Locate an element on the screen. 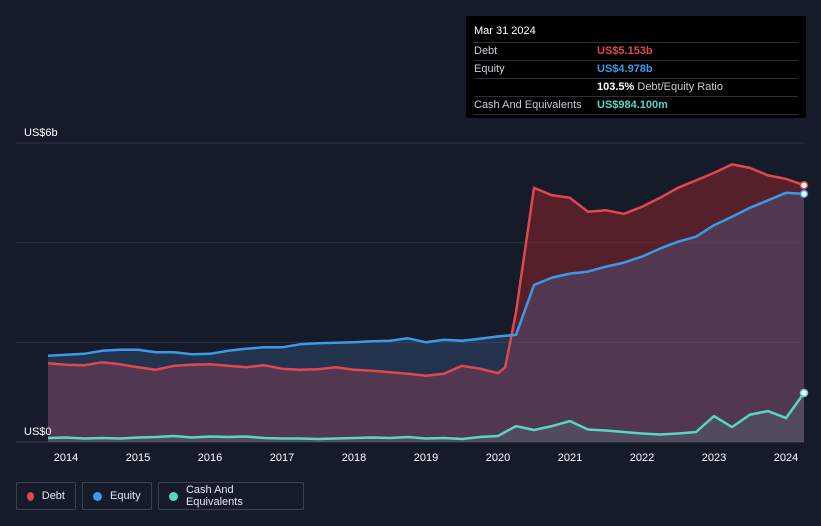  x-tick-label: 2024 is located at coordinates (786, 458).